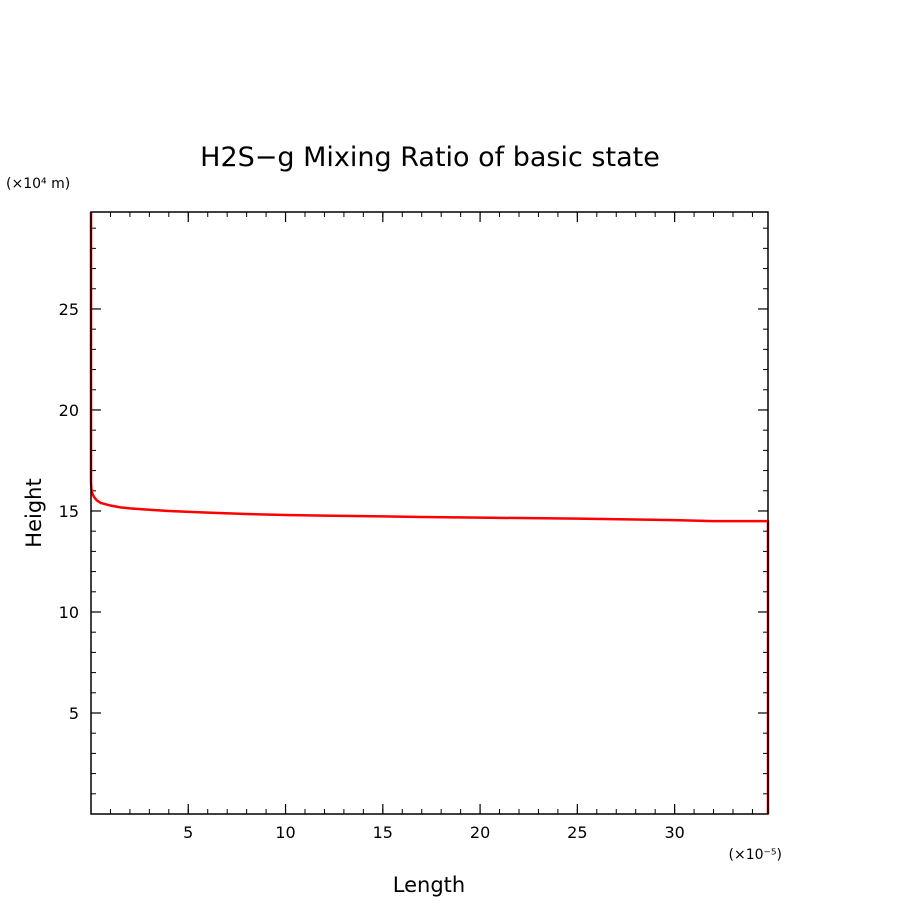  I want to click on y-tick-label: 10, so click(69, 612).